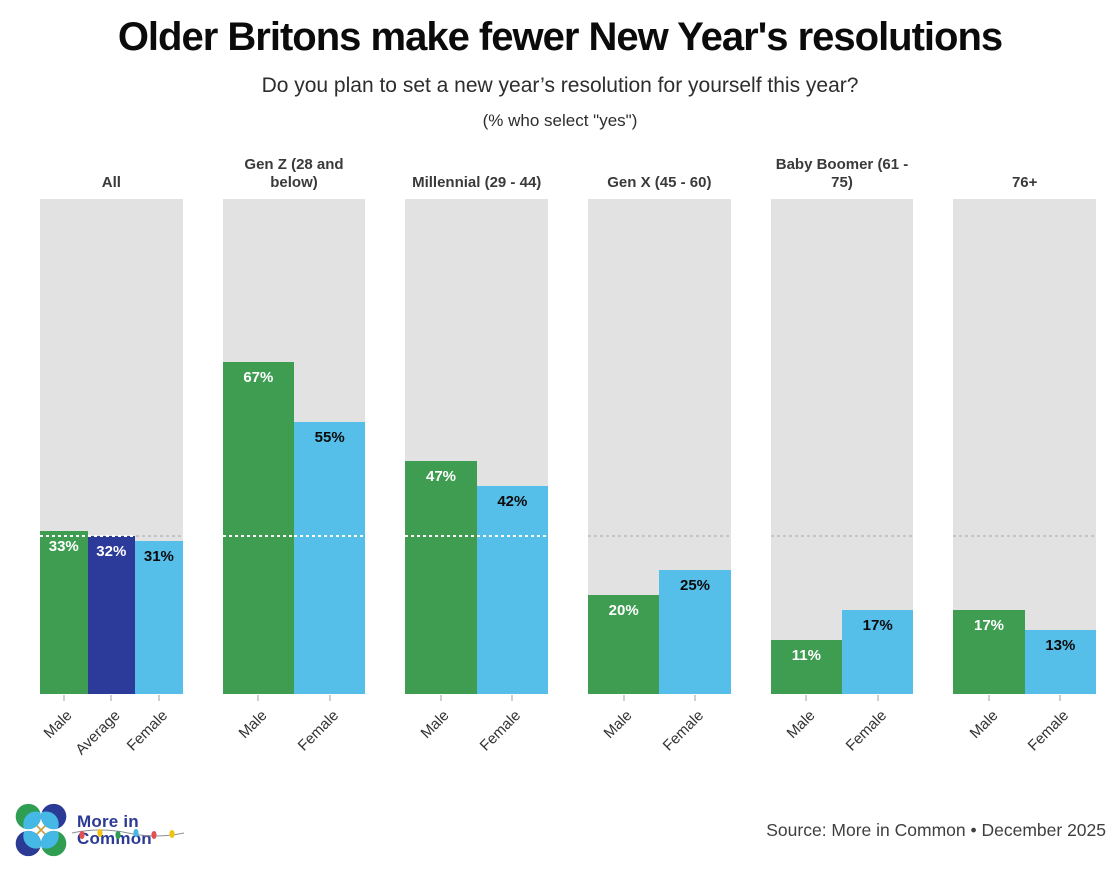 The width and height of the screenshot is (1120, 871). I want to click on bar-value-label: 42%, so click(512, 502).